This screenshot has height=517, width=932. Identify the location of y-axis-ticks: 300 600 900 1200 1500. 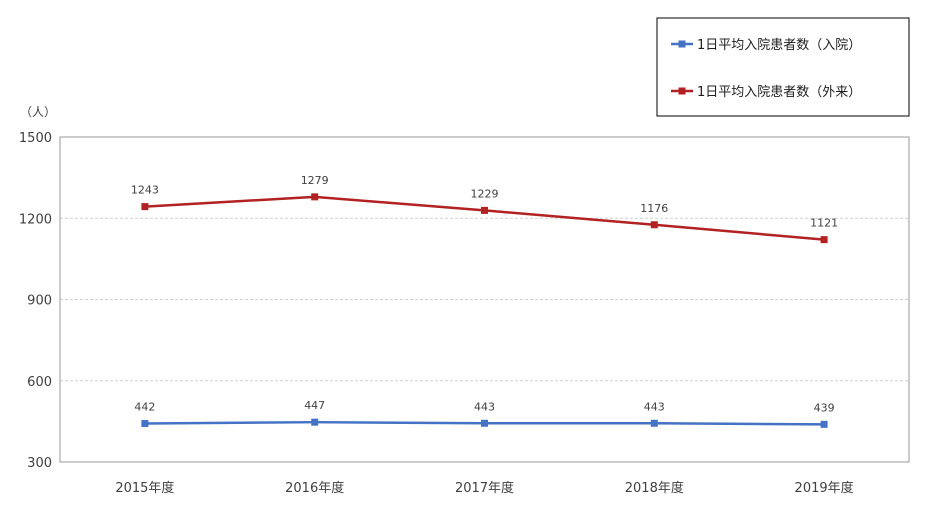
(35, 301).